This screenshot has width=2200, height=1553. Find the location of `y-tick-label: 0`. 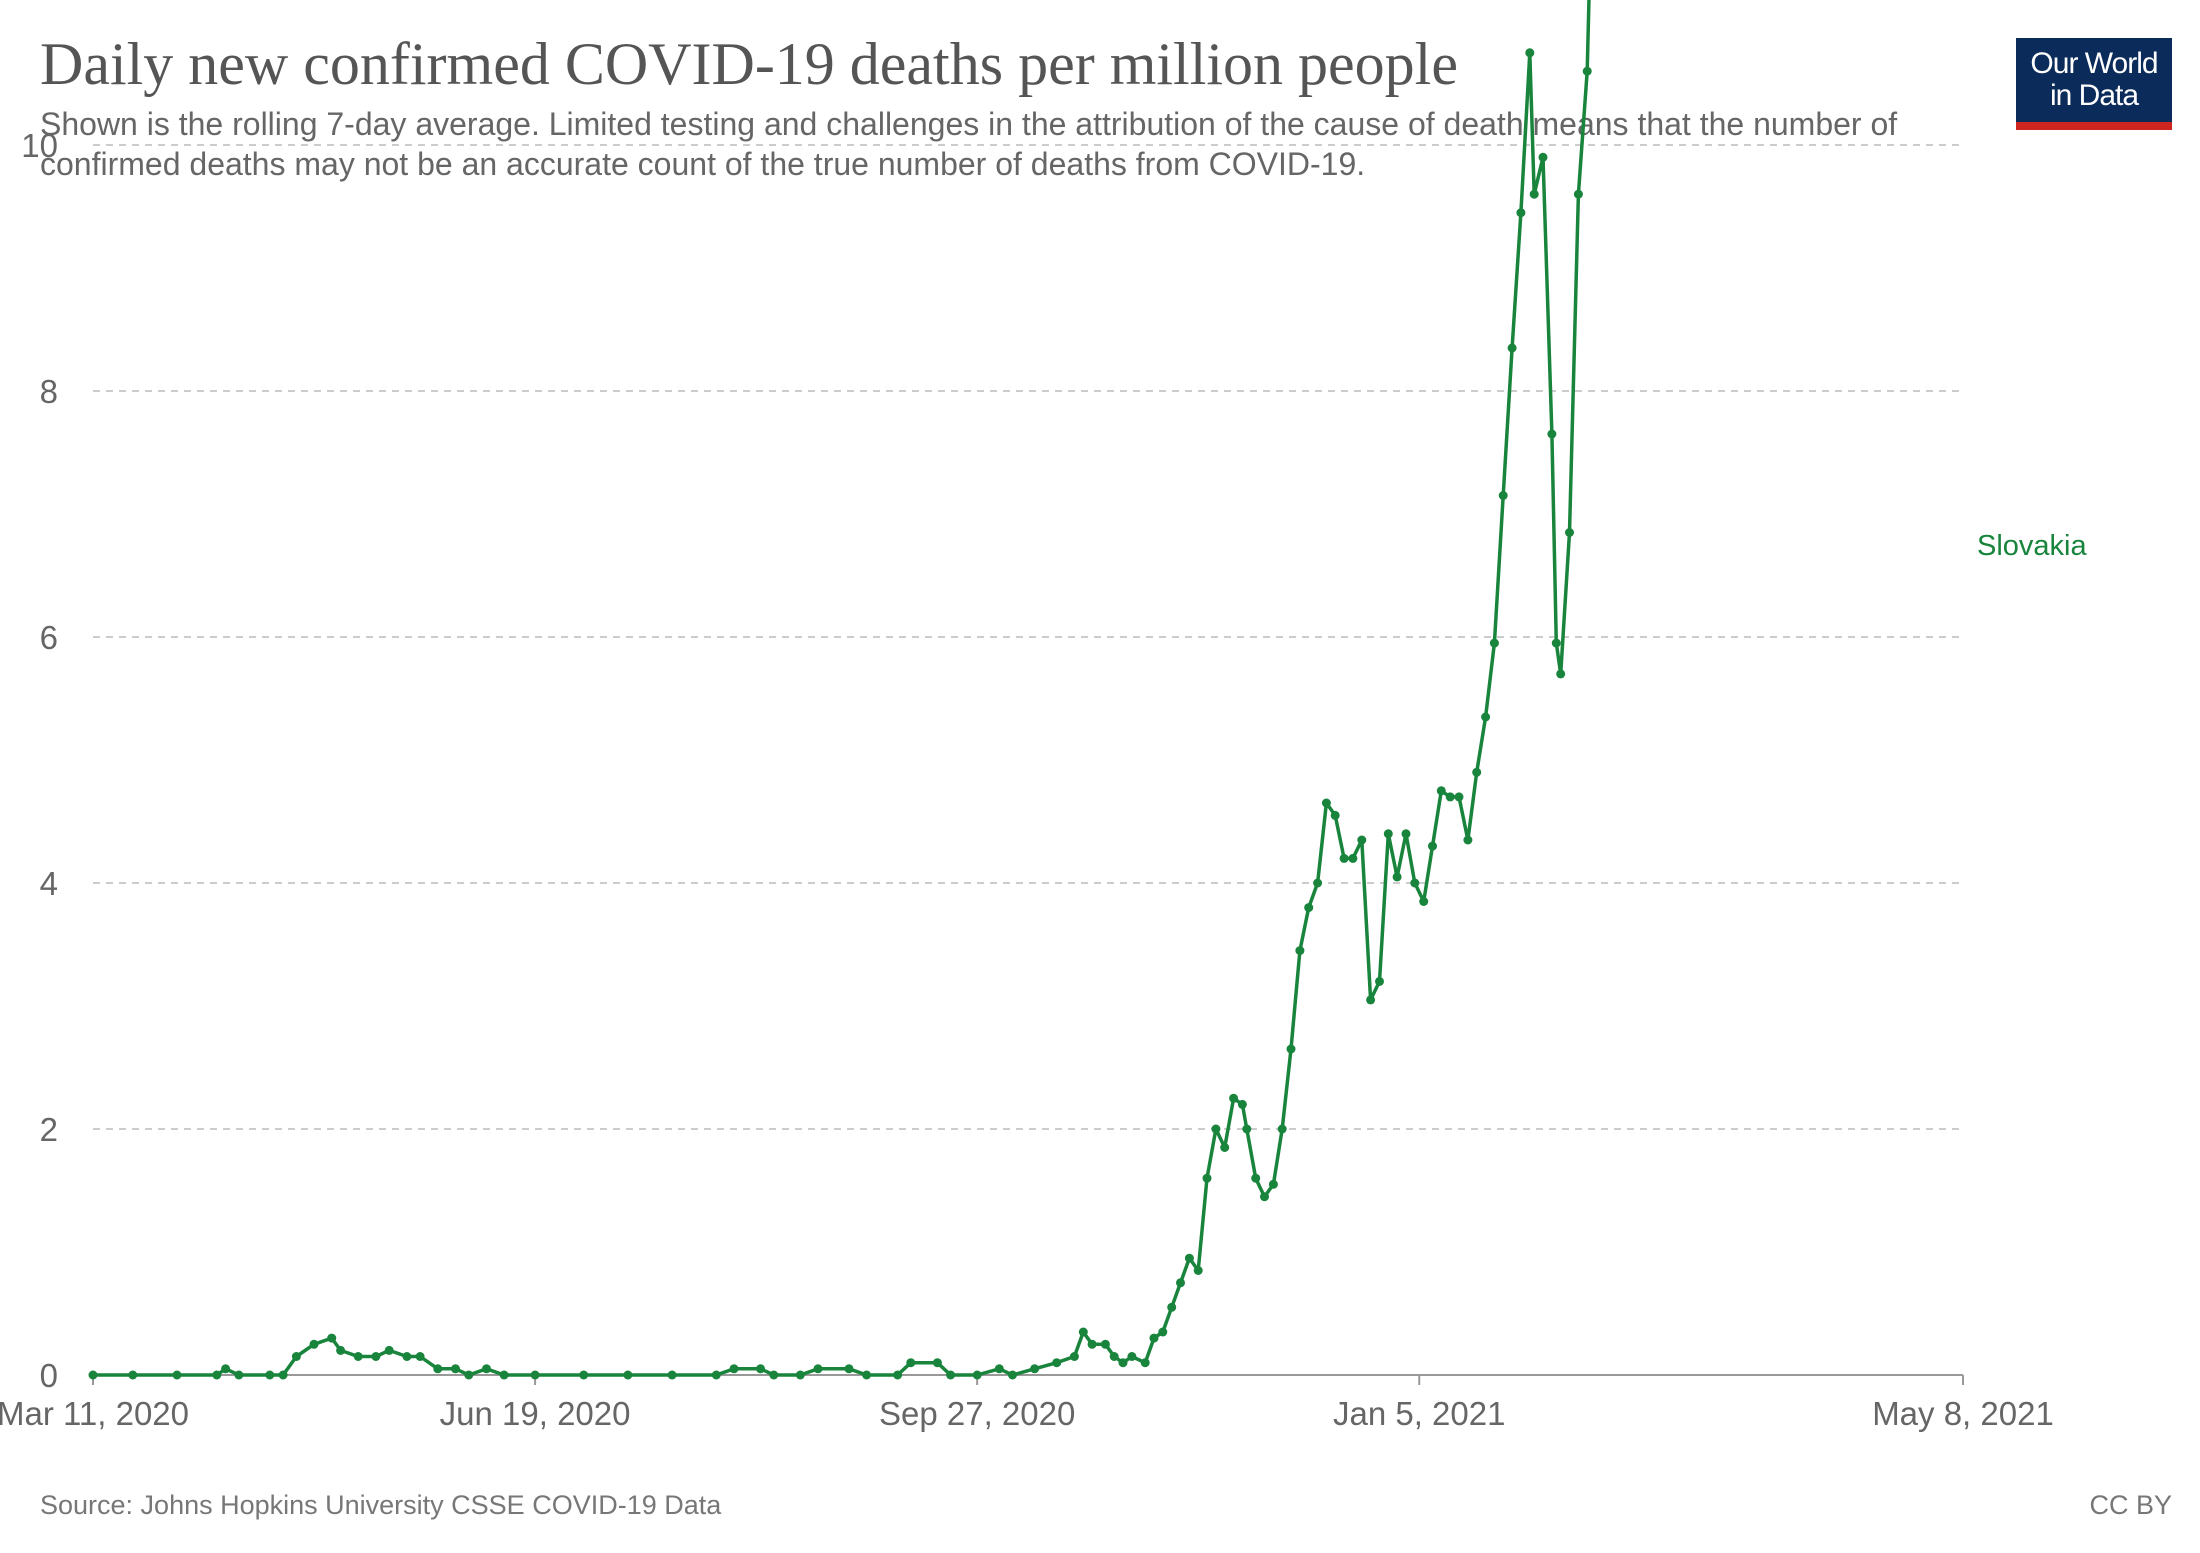

y-tick-label: 0 is located at coordinates (49, 1375).